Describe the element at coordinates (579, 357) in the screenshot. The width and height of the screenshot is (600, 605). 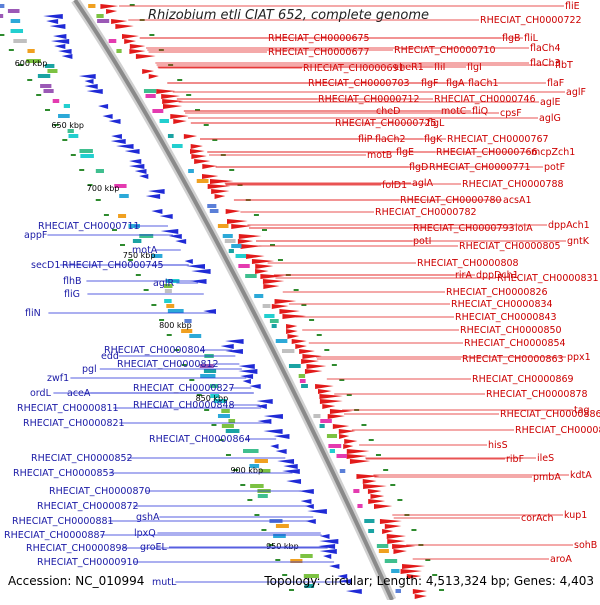
I see `gene-label-forward: ppx1` at that location.